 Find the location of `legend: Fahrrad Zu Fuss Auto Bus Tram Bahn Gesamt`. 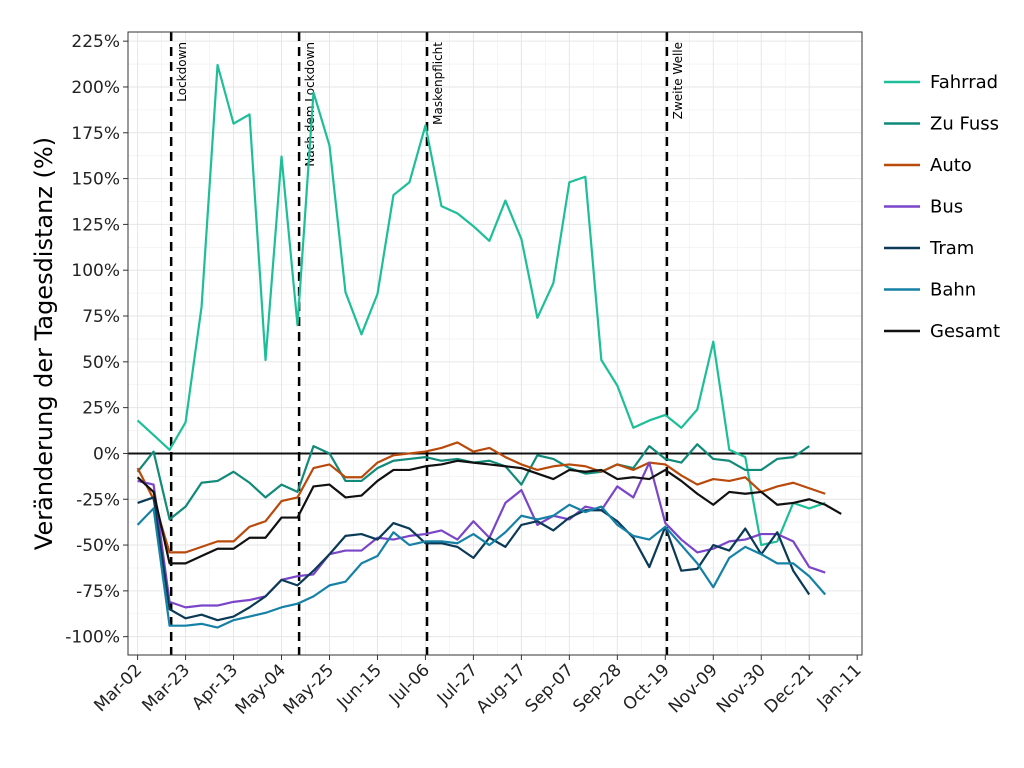

legend: Fahrrad Zu Fuss Auto Bus Tram Bahn Gesamt is located at coordinates (942, 207).